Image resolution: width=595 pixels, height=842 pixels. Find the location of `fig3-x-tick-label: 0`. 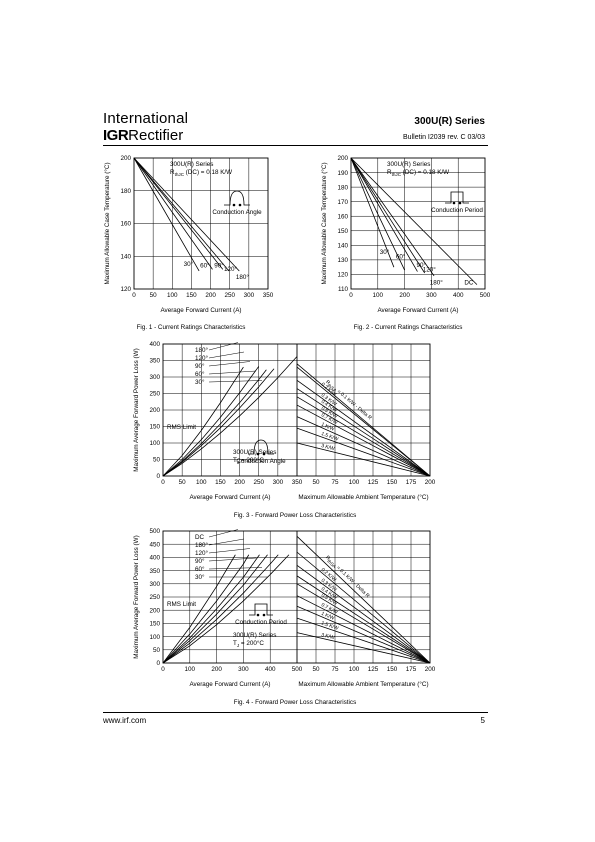

fig3-x-tick-label: 0 is located at coordinates (163, 482).